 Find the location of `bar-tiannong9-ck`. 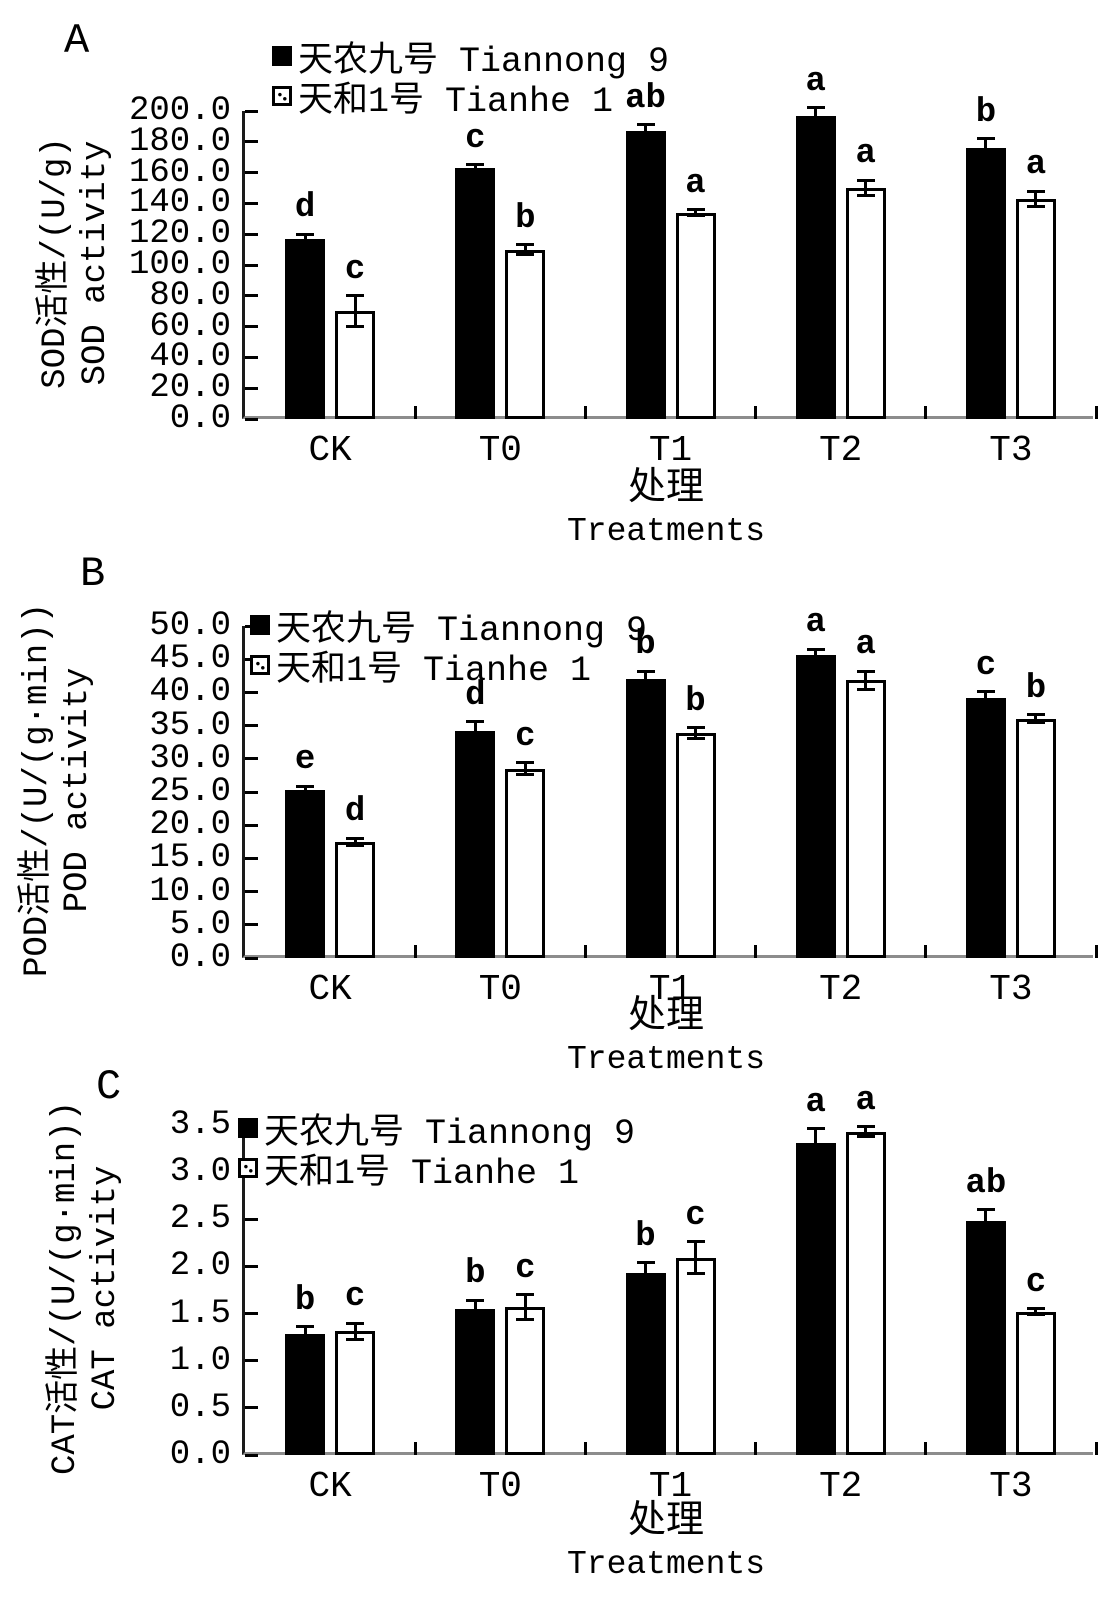

bar-tiannong9-ck is located at coordinates (305, 874).